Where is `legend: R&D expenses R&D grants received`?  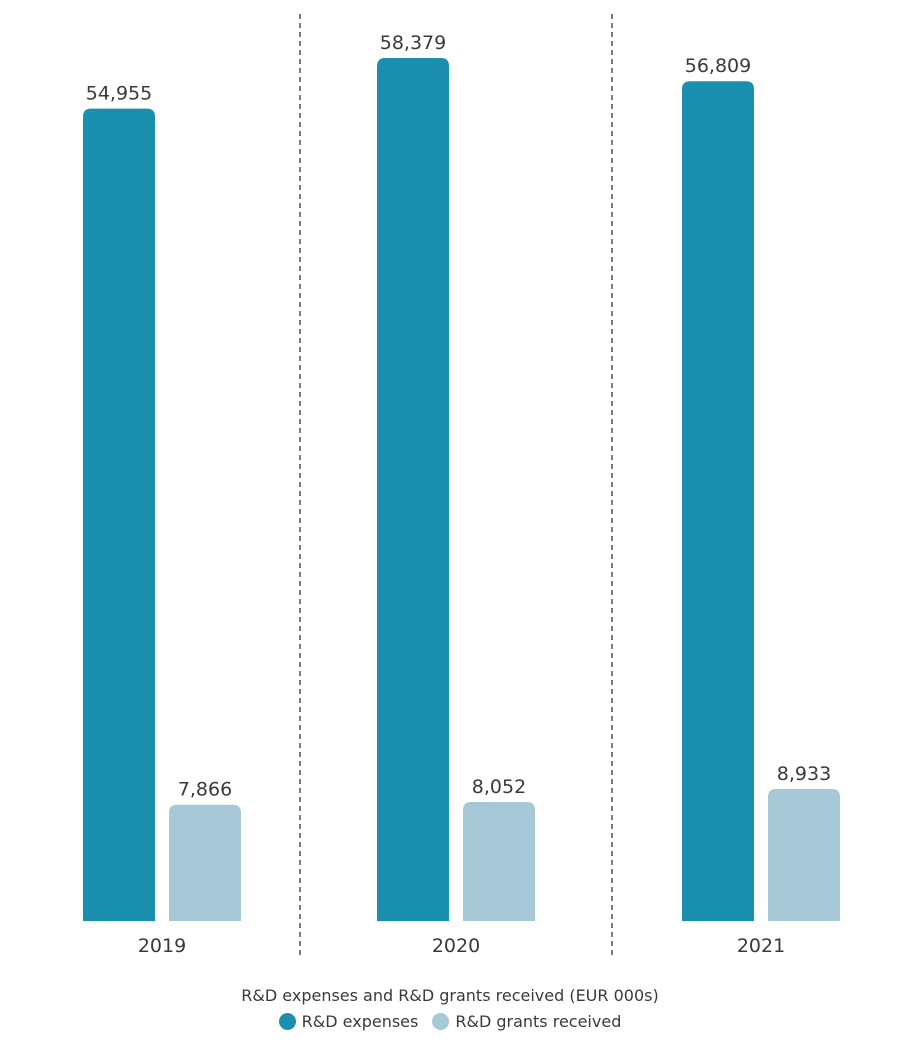 legend: R&D expenses R&D grants received is located at coordinates (450, 1021).